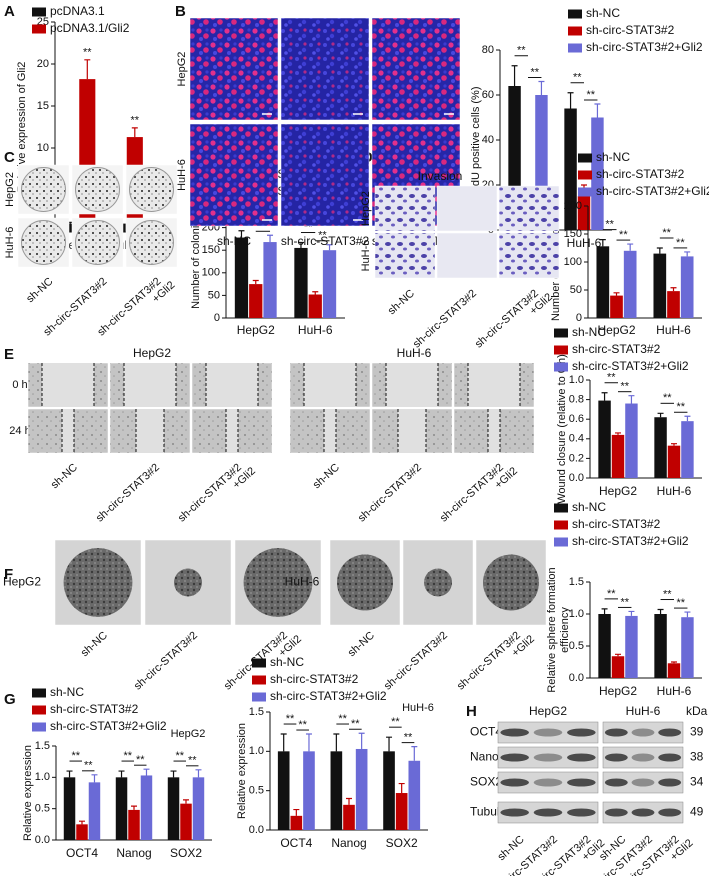 The height and width of the screenshot is (876, 709). What do you see at coordinates (39, 290) in the screenshot?
I see `rotated-label: sh-NC` at bounding box center [39, 290].